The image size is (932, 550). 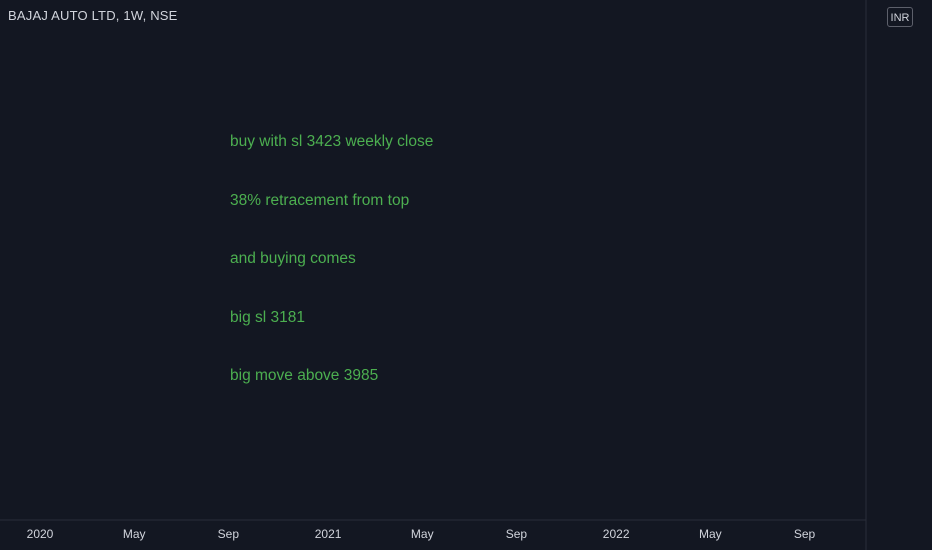 I want to click on annotation-line: big sl 3181, so click(x=267, y=317).